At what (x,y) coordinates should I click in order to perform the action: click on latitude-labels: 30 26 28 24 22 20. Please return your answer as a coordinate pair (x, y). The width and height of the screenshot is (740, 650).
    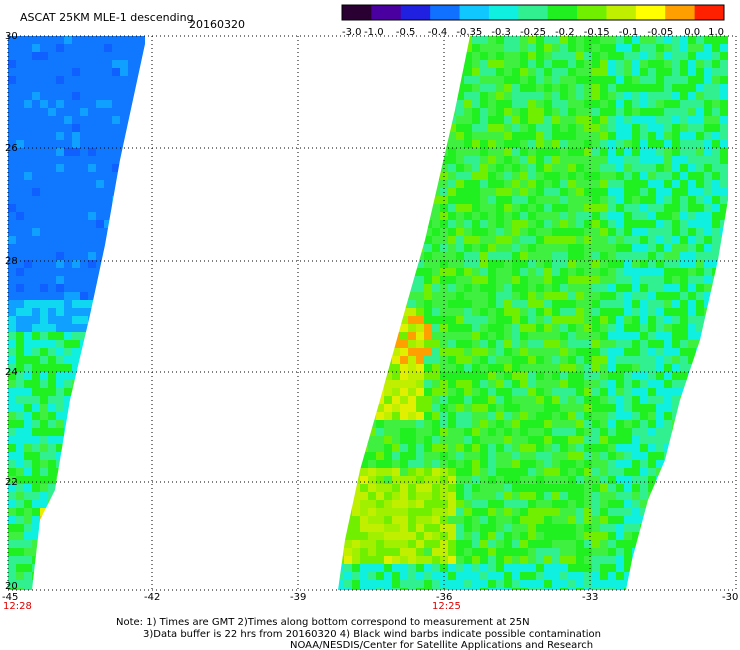
    Looking at the image, I should click on (11, 311).